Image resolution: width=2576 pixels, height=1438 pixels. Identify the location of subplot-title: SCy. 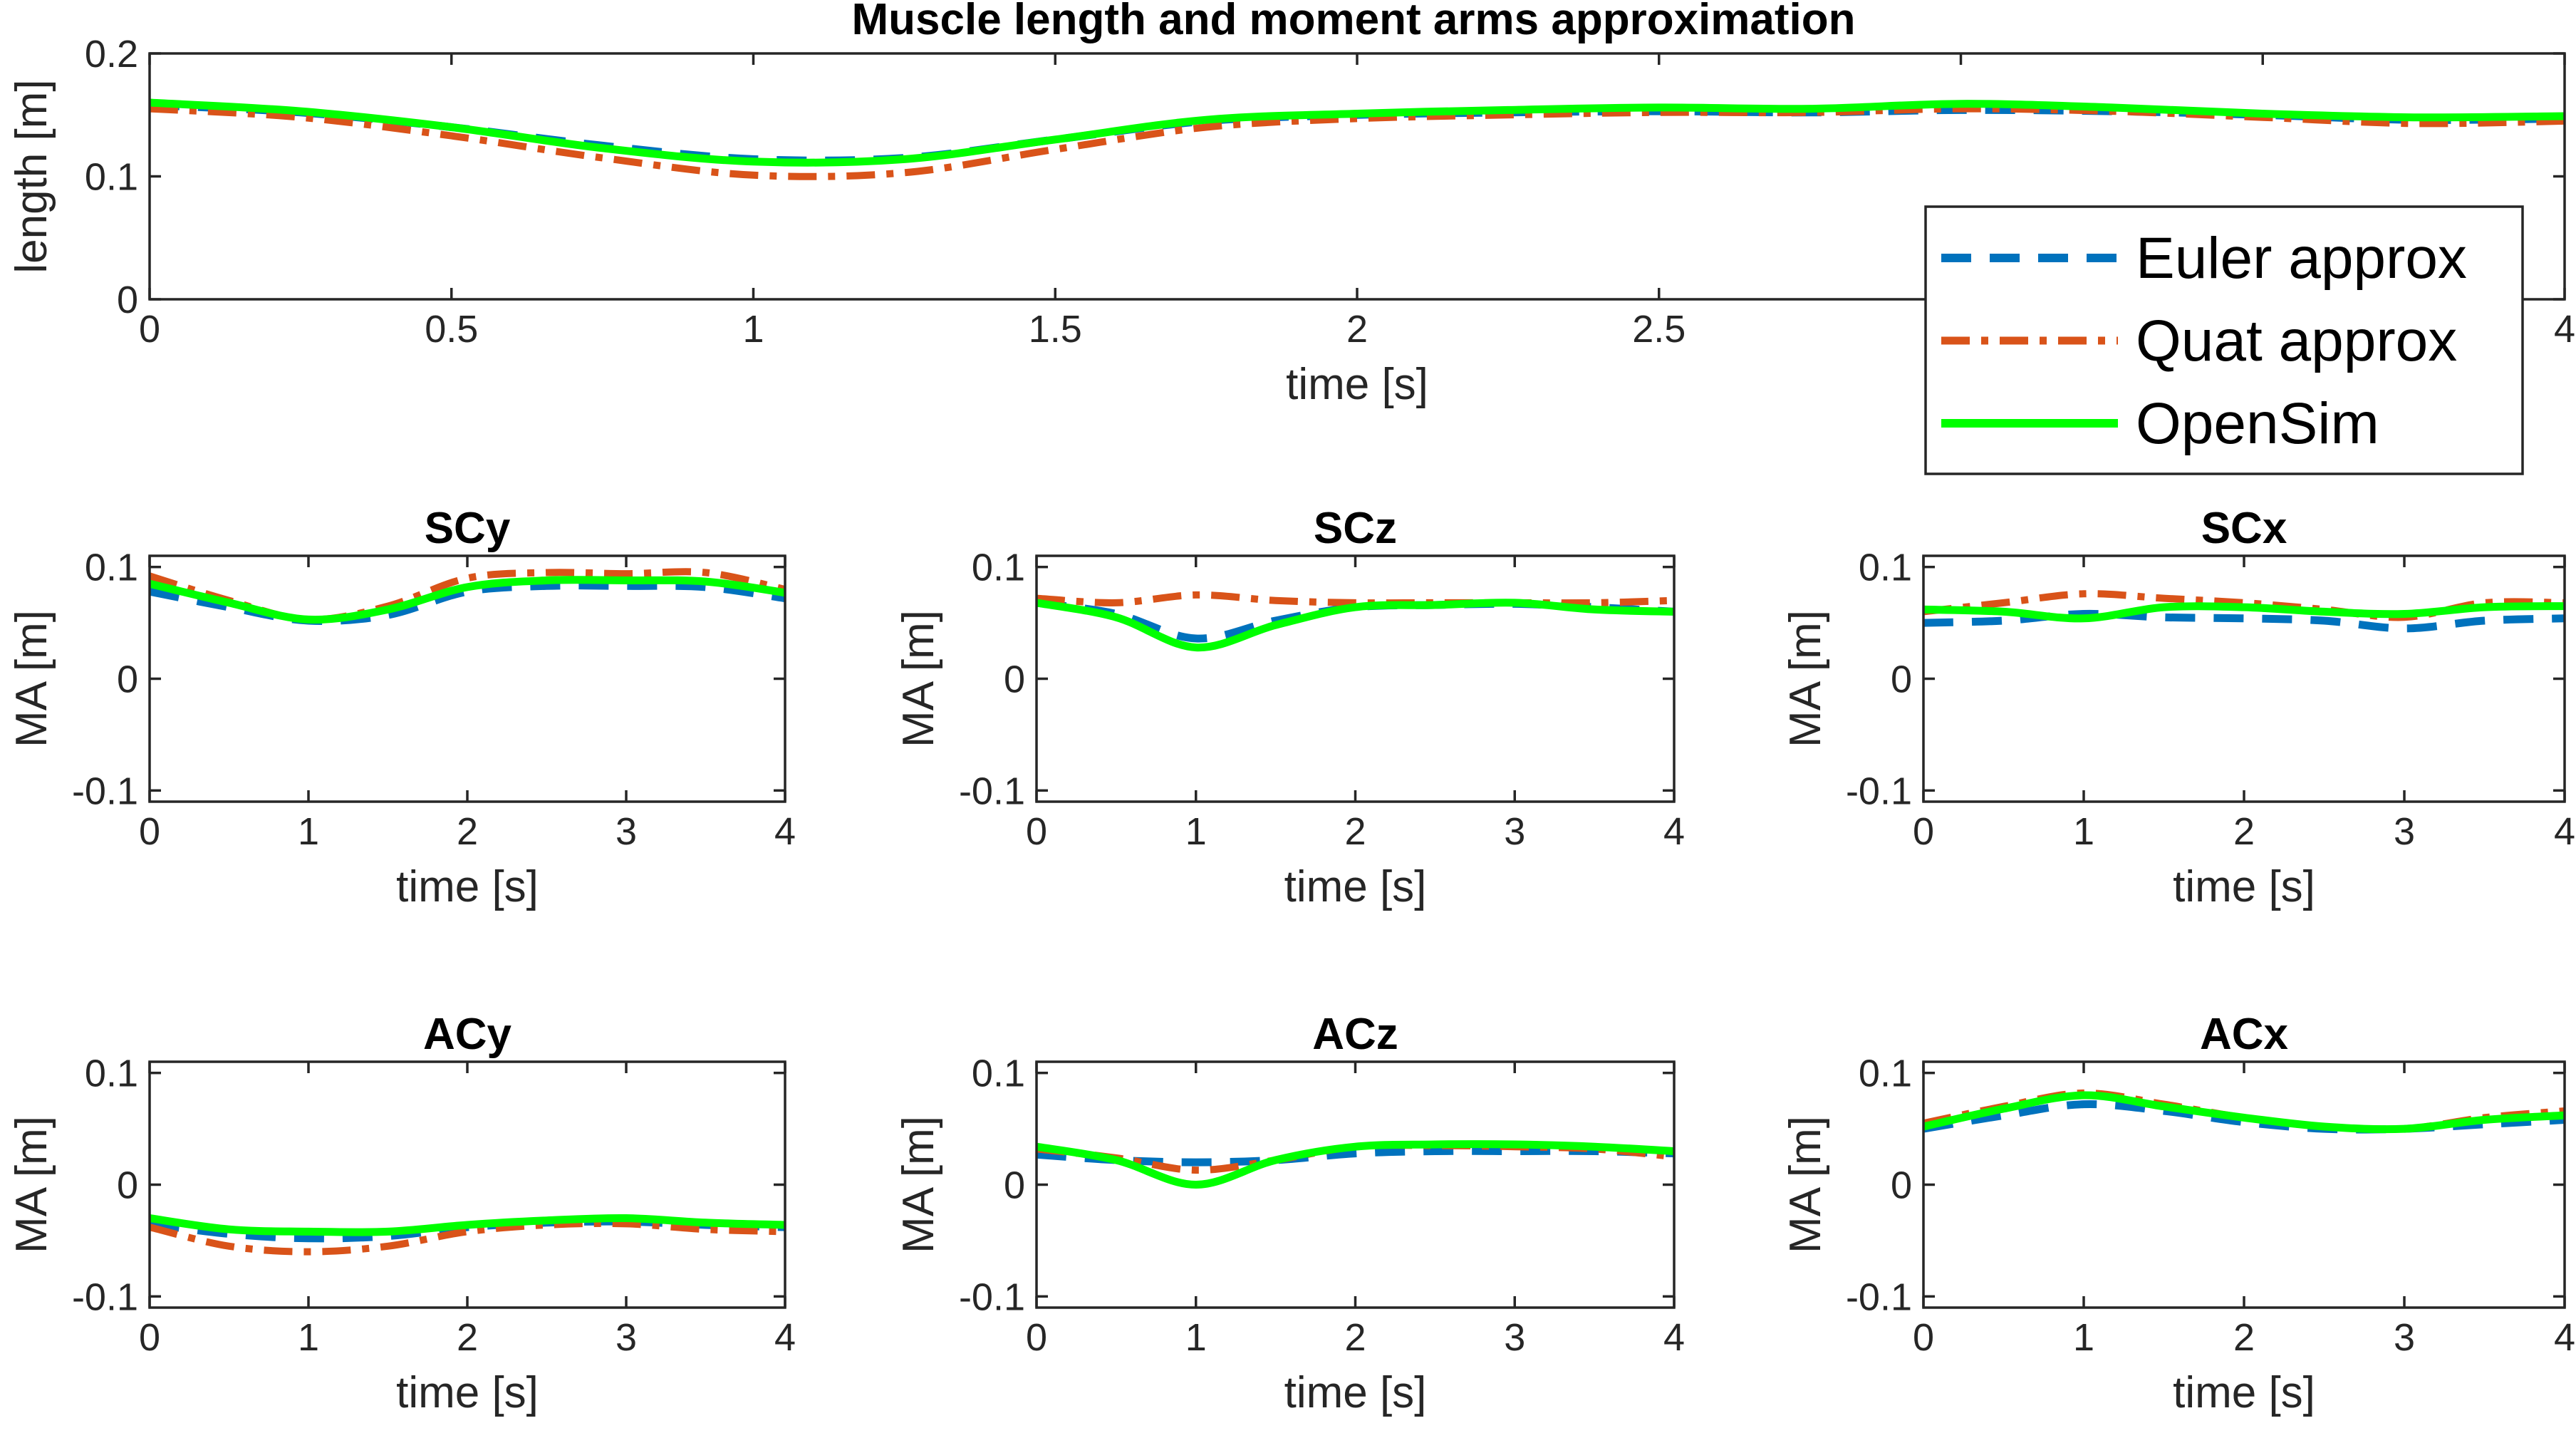
(468, 528).